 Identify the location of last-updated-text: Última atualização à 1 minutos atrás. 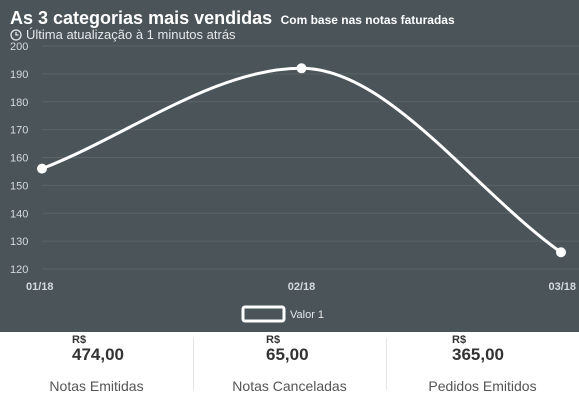
(131, 34).